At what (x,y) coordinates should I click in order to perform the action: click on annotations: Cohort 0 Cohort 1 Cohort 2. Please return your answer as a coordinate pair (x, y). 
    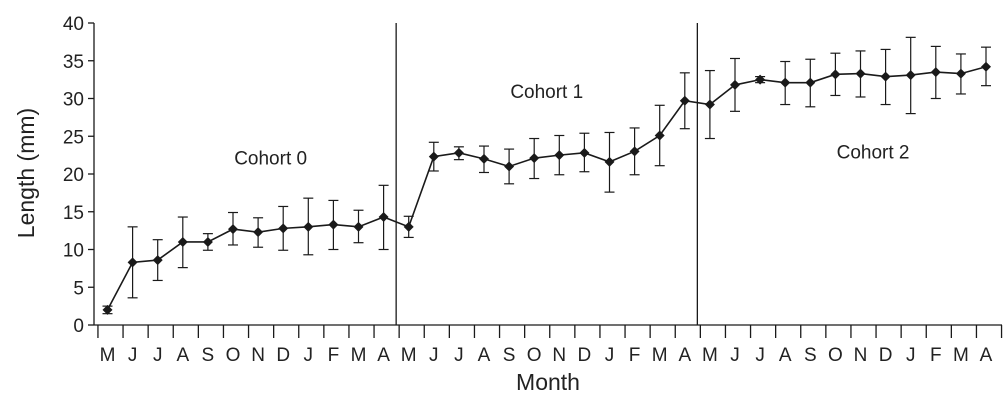
    Looking at the image, I should click on (571, 125).